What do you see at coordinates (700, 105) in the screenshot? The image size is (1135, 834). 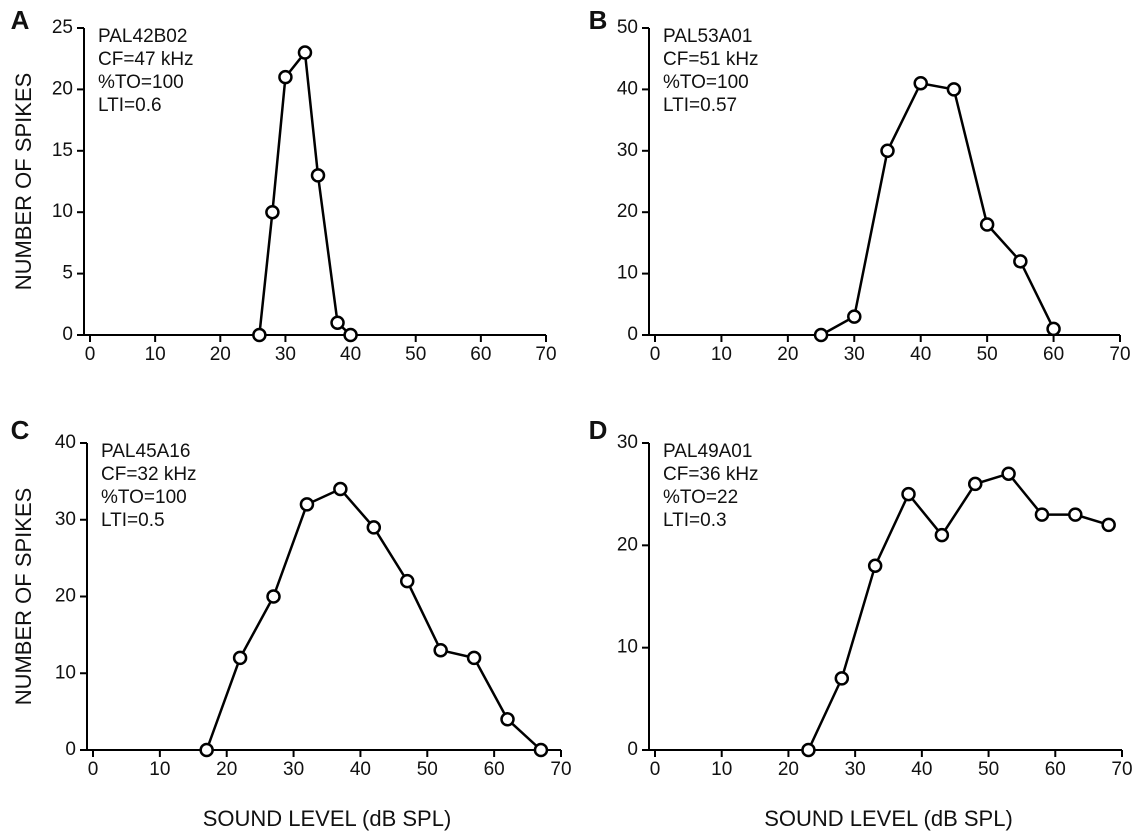 I see `annotation: LTI=0.57` at bounding box center [700, 105].